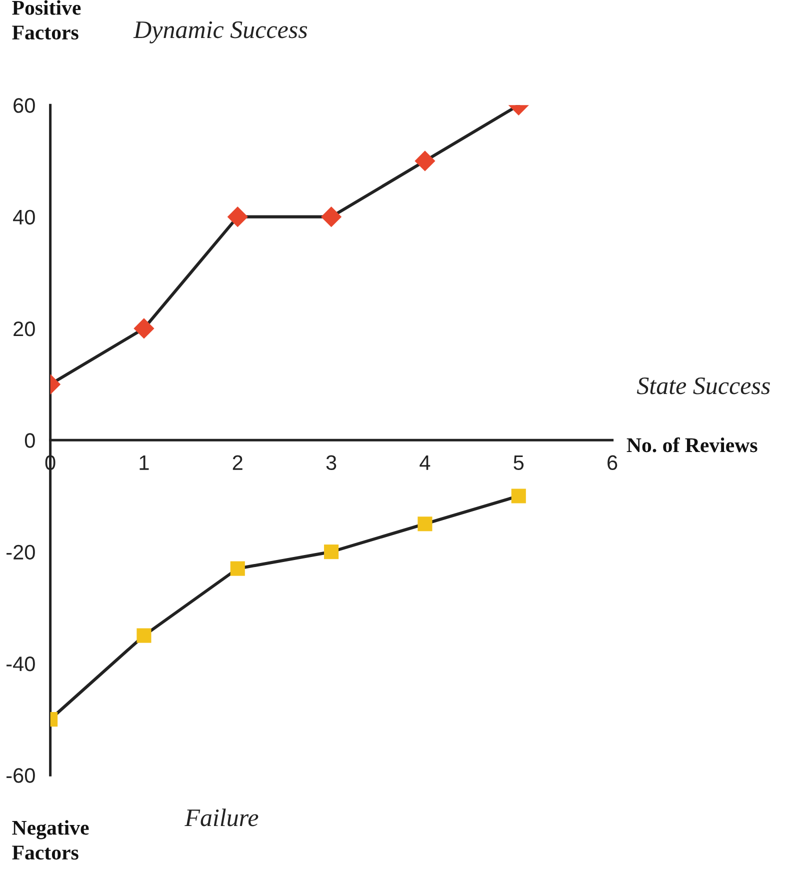  I want to click on y-tick-label: 20, so click(24, 328).